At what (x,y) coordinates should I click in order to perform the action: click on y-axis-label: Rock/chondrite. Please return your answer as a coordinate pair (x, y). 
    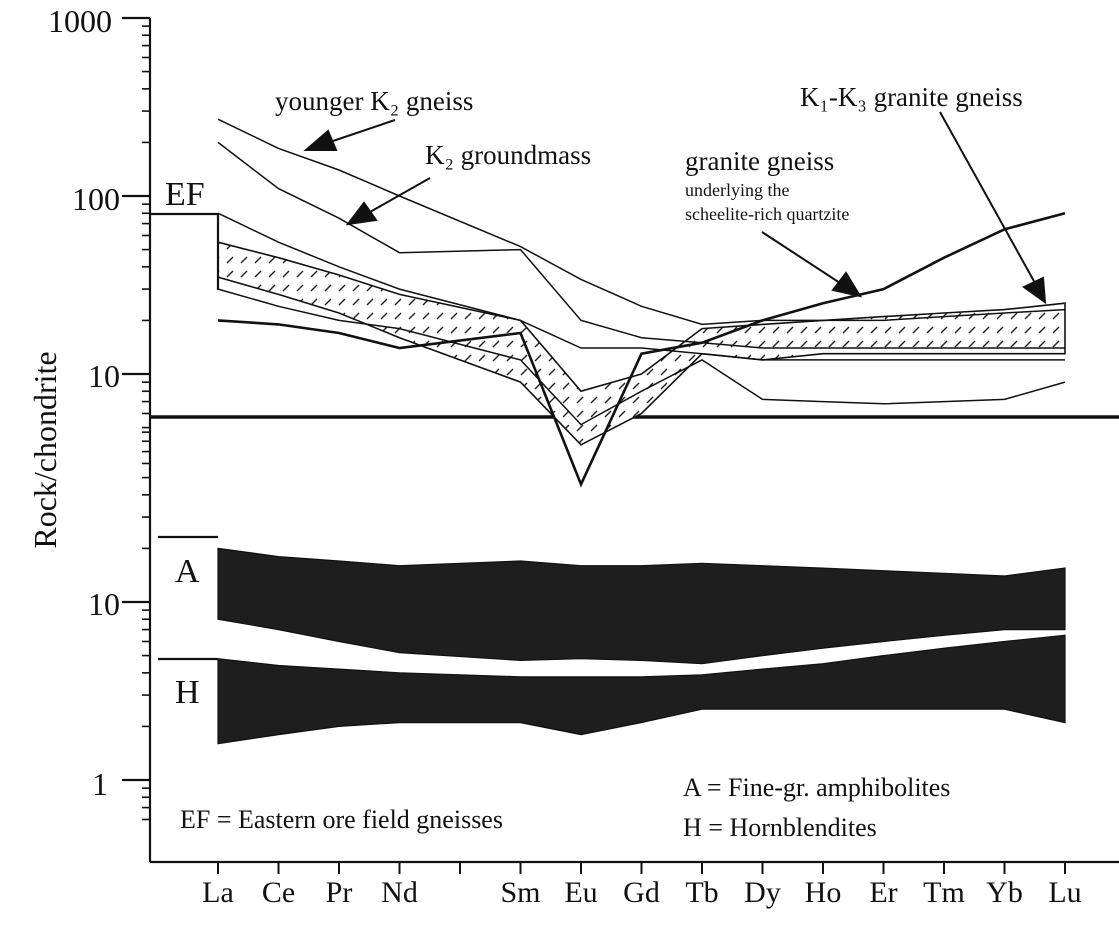
    Looking at the image, I should click on (45, 449).